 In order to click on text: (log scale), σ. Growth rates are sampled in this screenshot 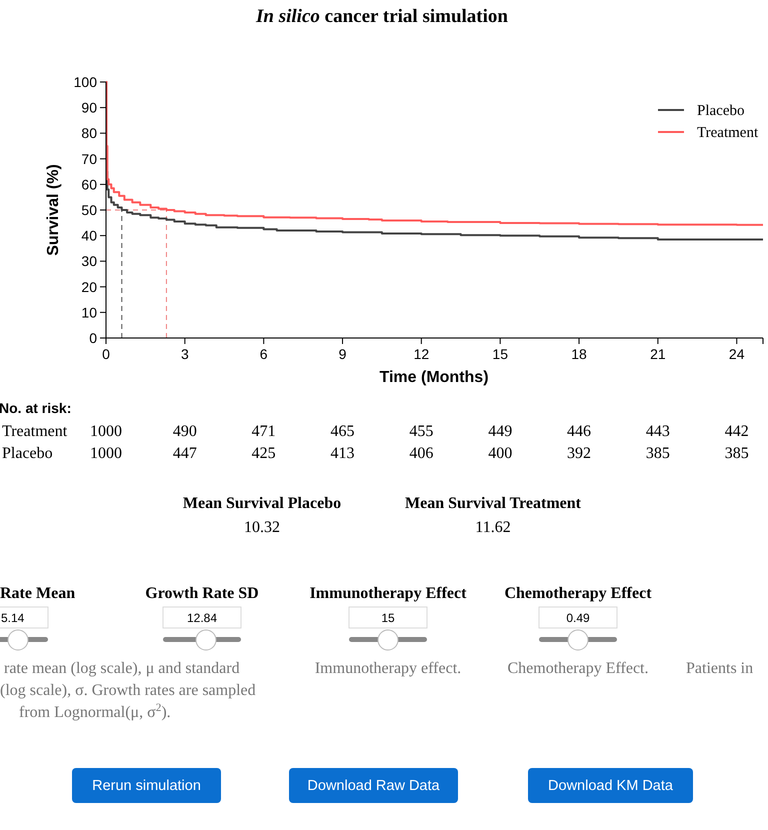, I will do `click(128, 690)`.